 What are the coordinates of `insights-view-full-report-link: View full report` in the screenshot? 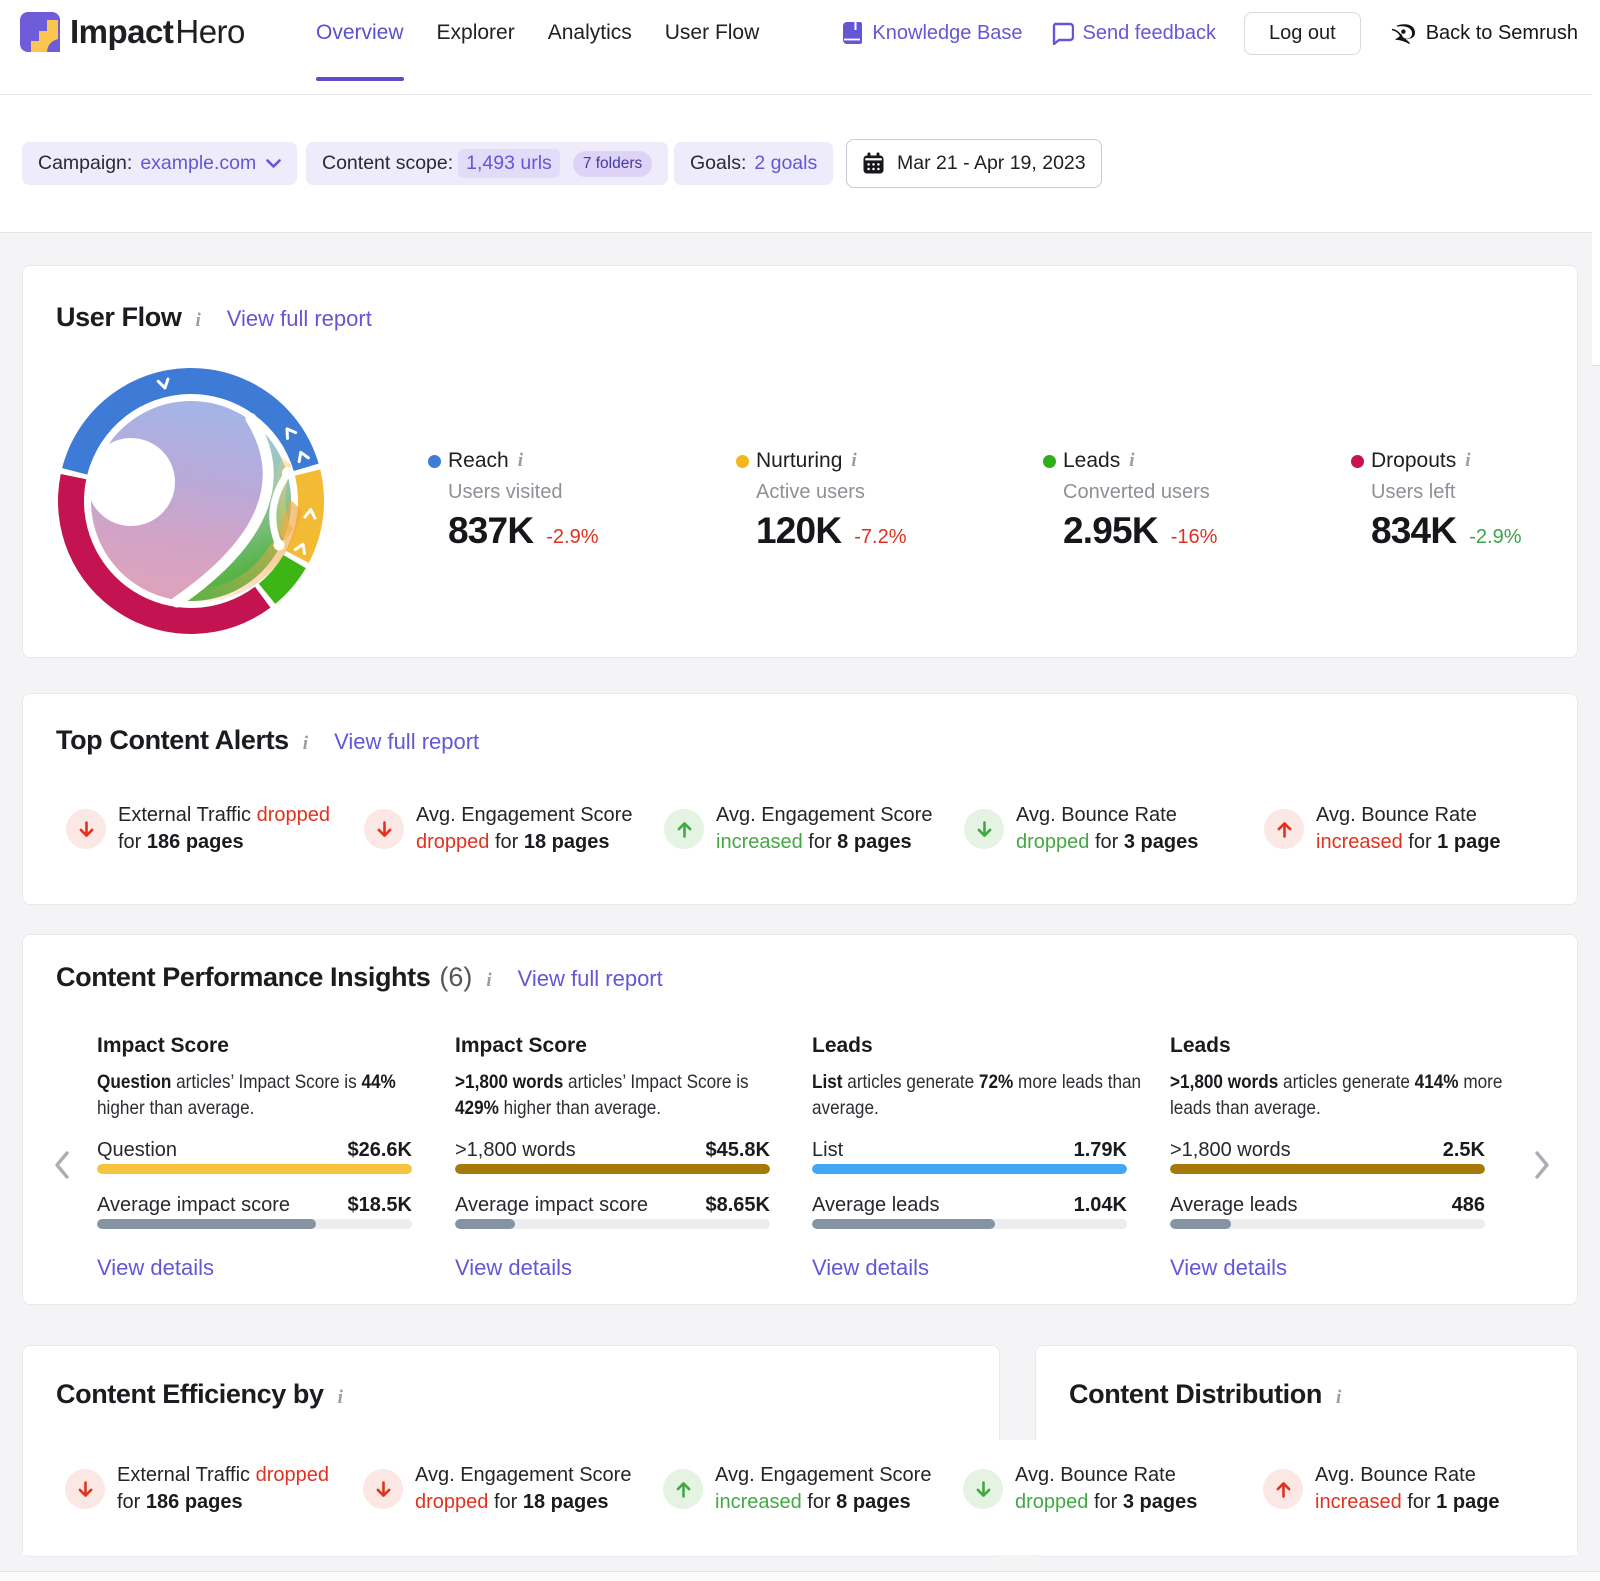 It's located at (590, 978).